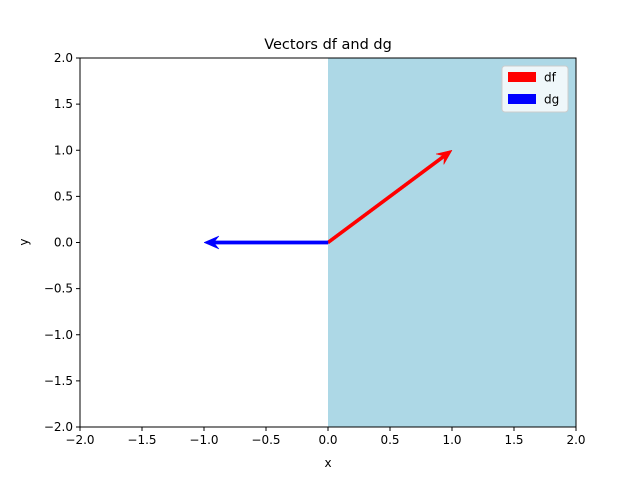  What do you see at coordinates (522, 99) in the screenshot?
I see `legend-swatch-dg` at bounding box center [522, 99].